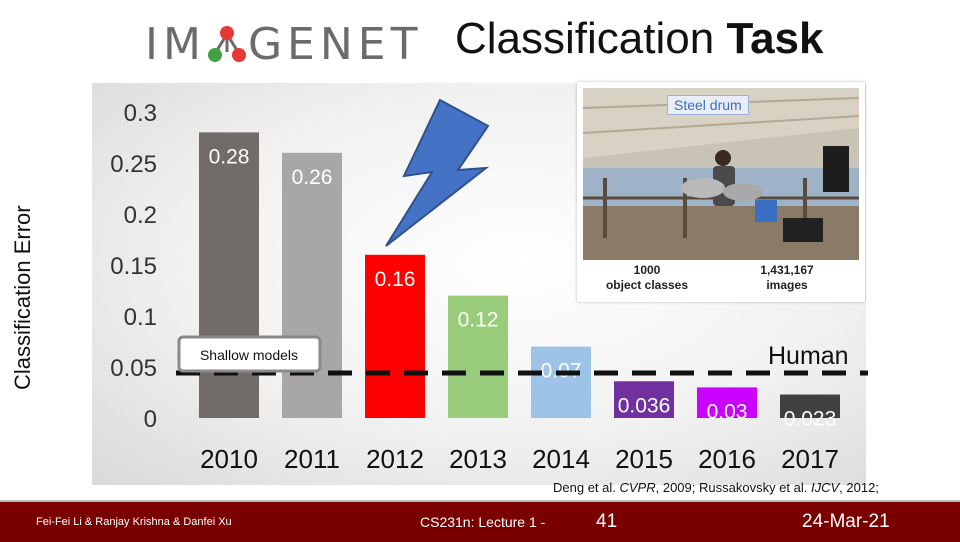 The width and height of the screenshot is (960, 542). Describe the element at coordinates (478, 356) in the screenshot. I see `bar-2013` at that location.